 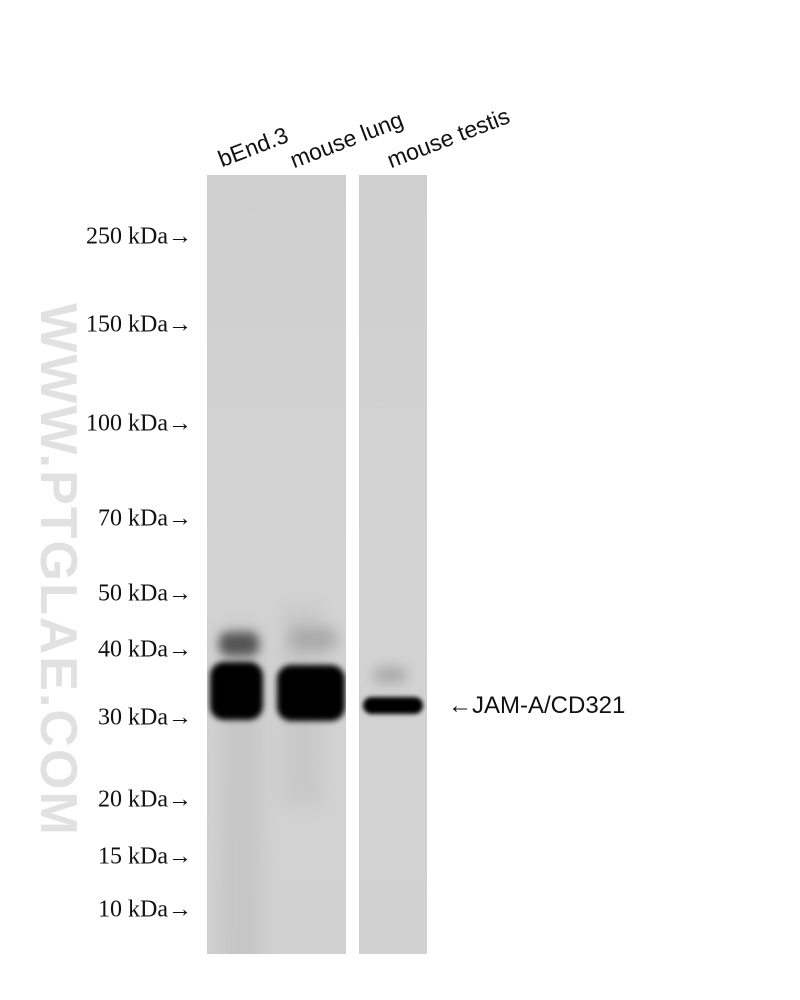 What do you see at coordinates (145, 518) in the screenshot?
I see `marker-70: 70 kDa→` at bounding box center [145, 518].